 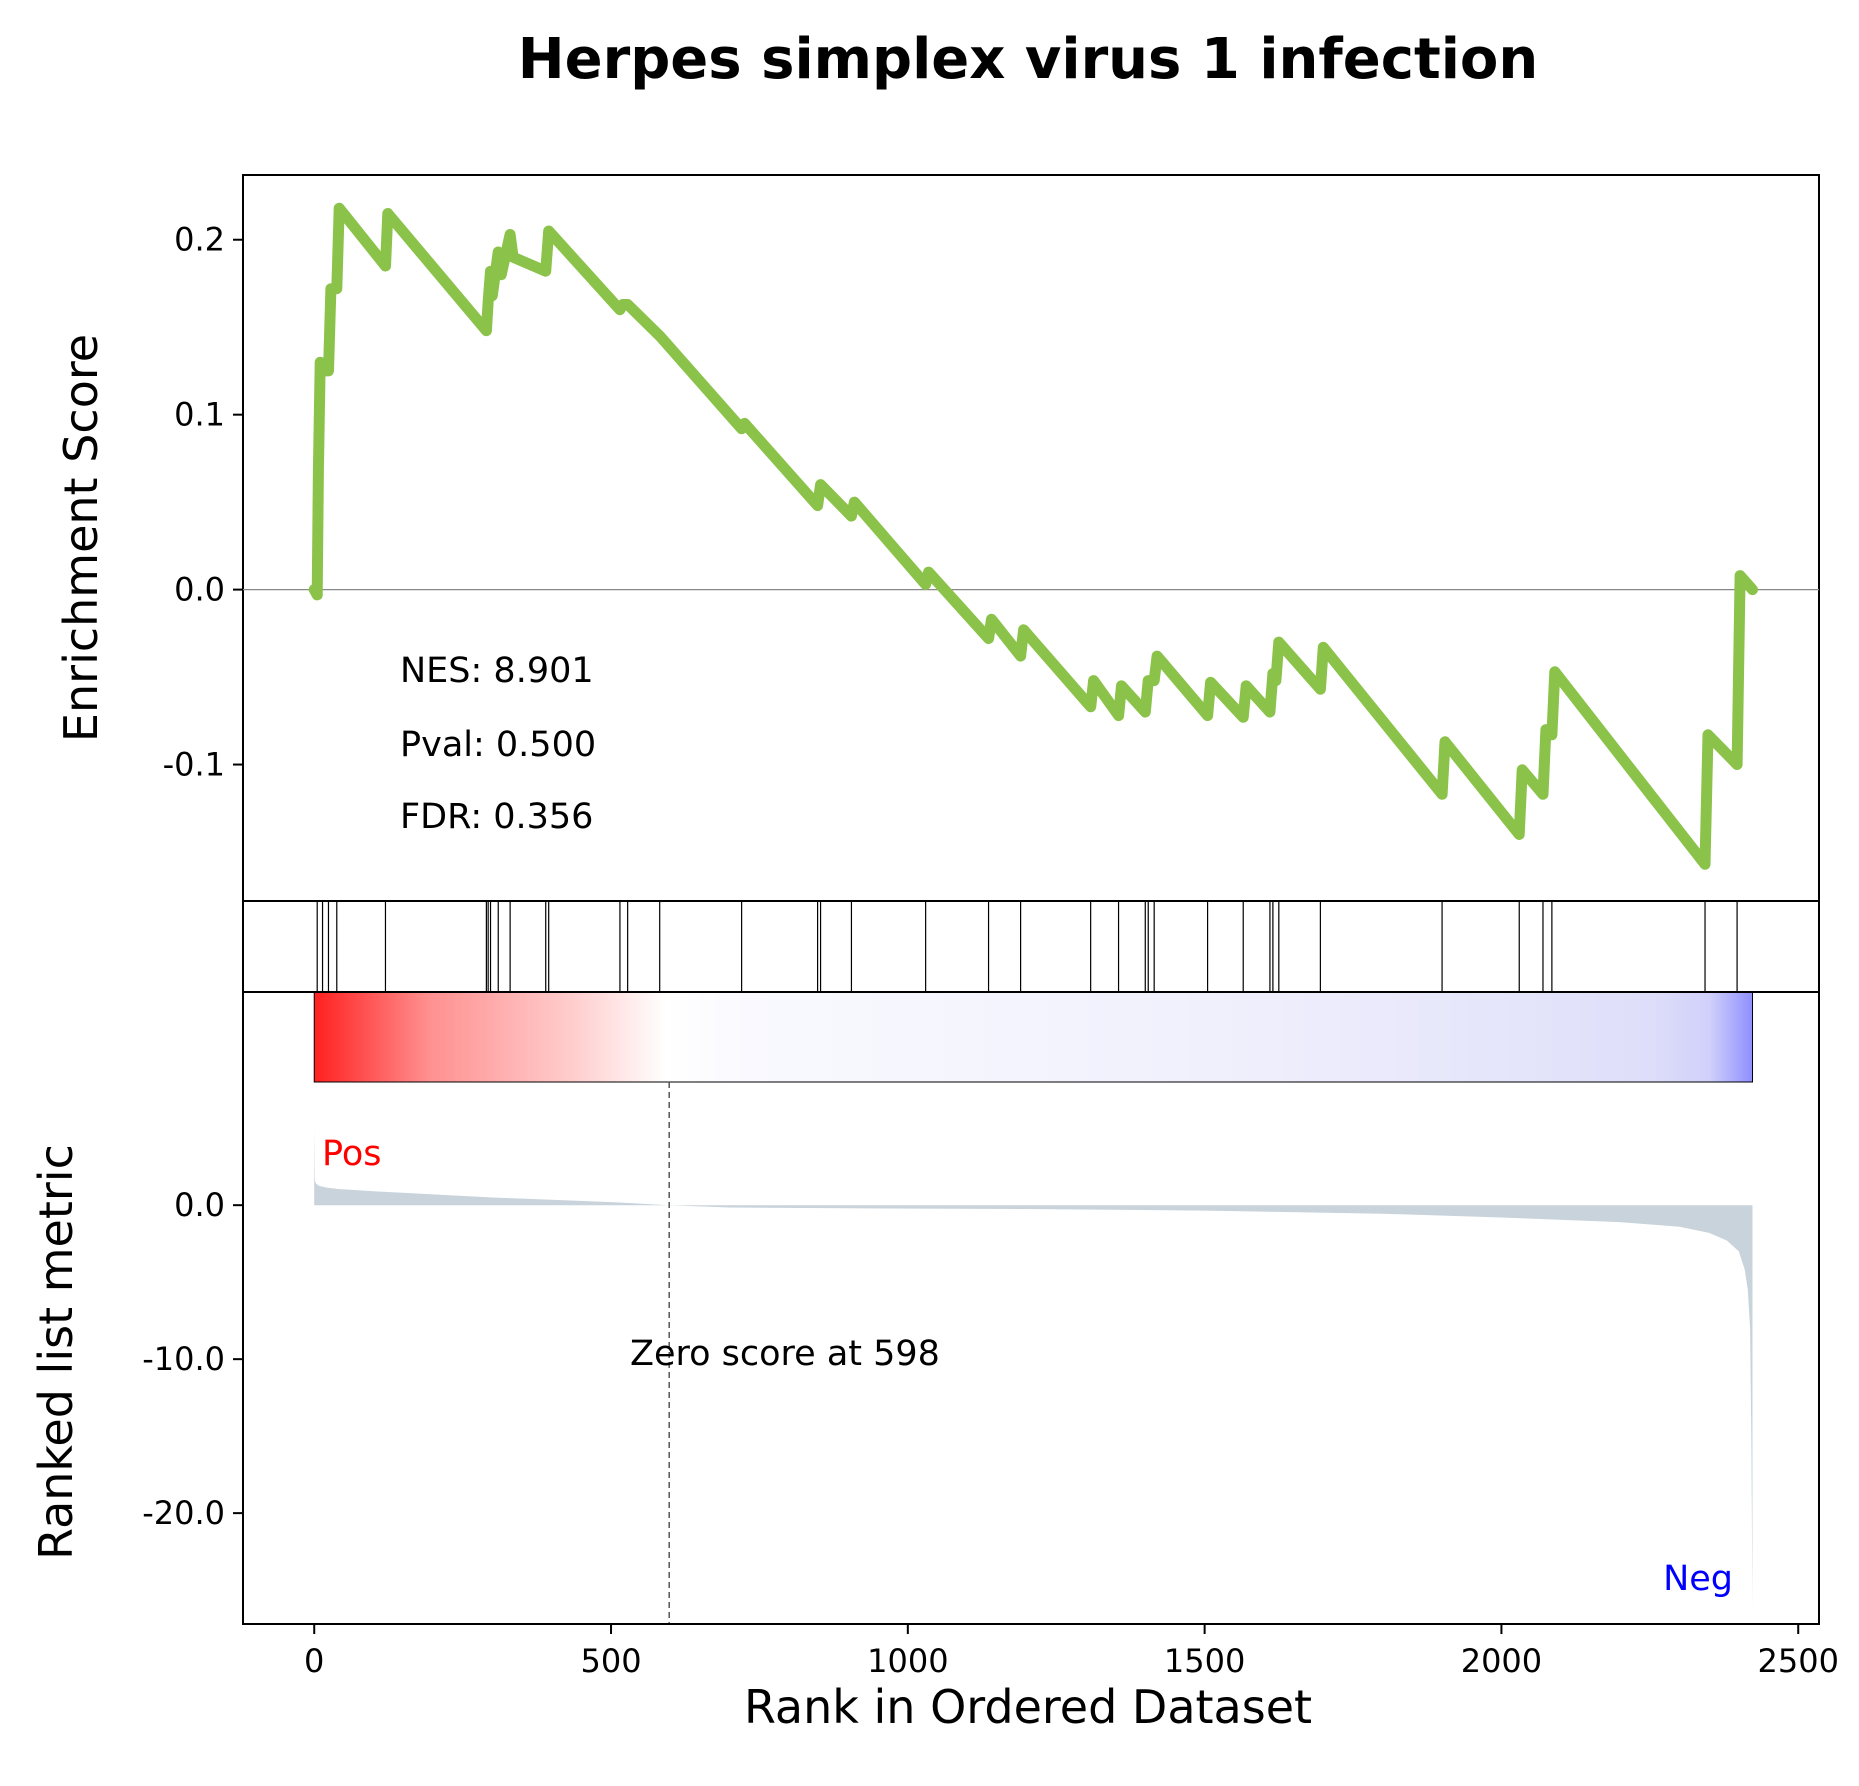 I want to click on es-ytick-label: 0.2, so click(x=199, y=240).